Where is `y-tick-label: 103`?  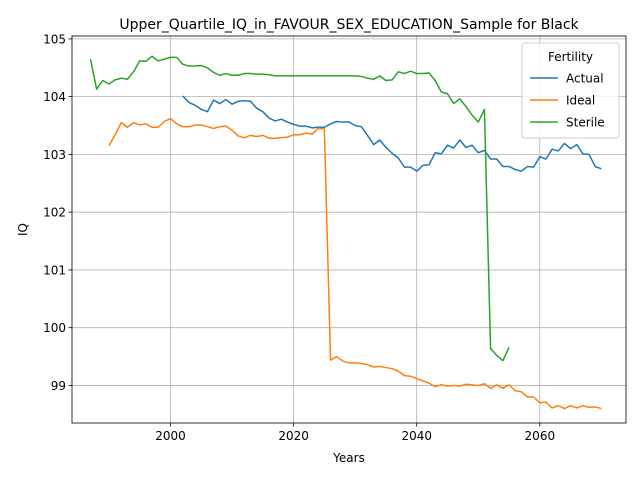
y-tick-label: 103 is located at coordinates (54, 155).